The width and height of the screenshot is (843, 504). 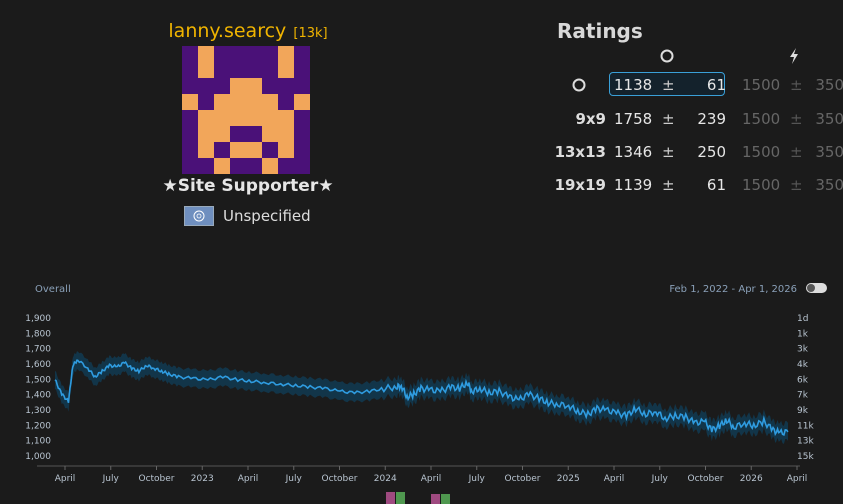 I want to click on x-tick-label: 2026, so click(x=751, y=479).